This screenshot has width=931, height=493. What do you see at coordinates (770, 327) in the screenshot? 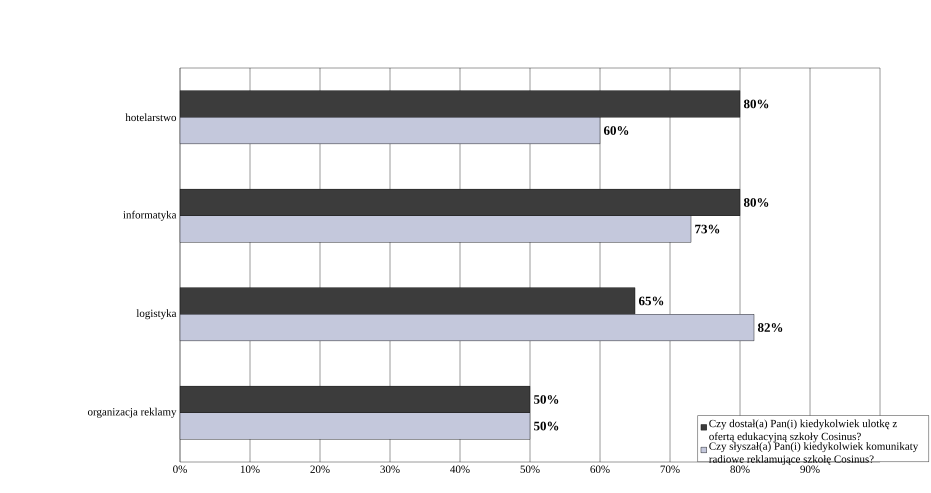
I see `data-label: 82%` at bounding box center [770, 327].